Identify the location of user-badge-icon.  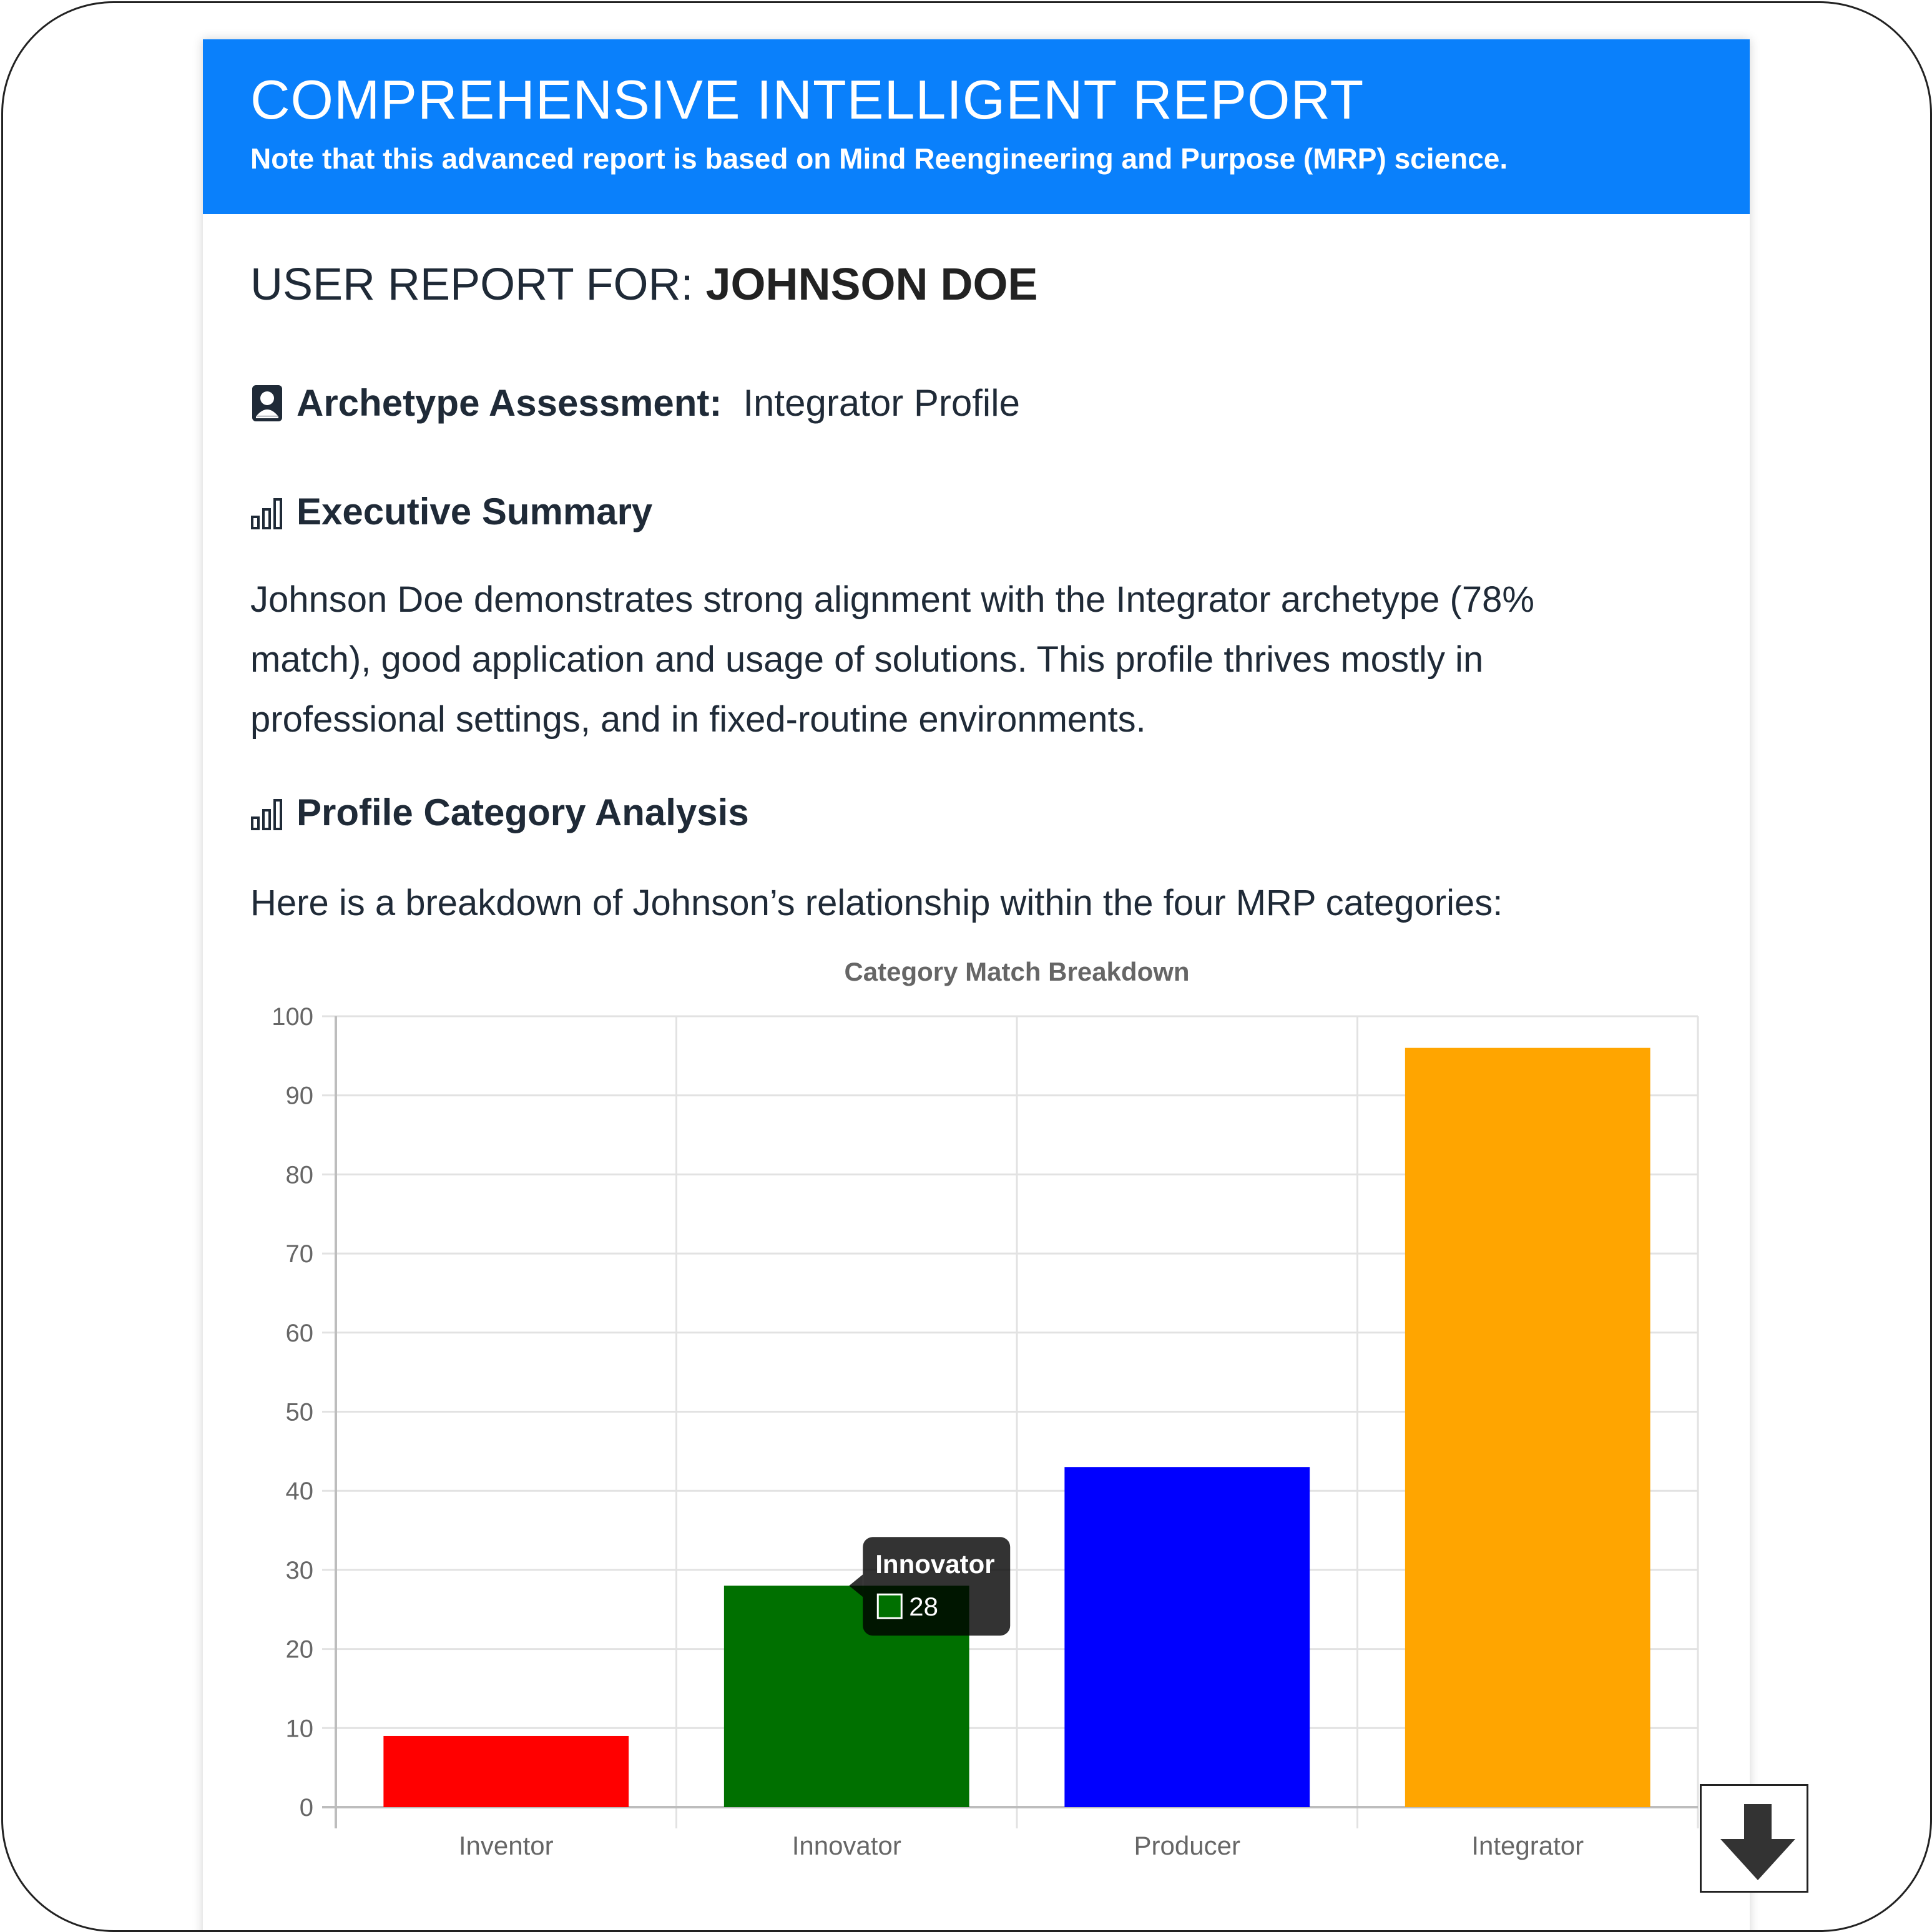
(267, 403).